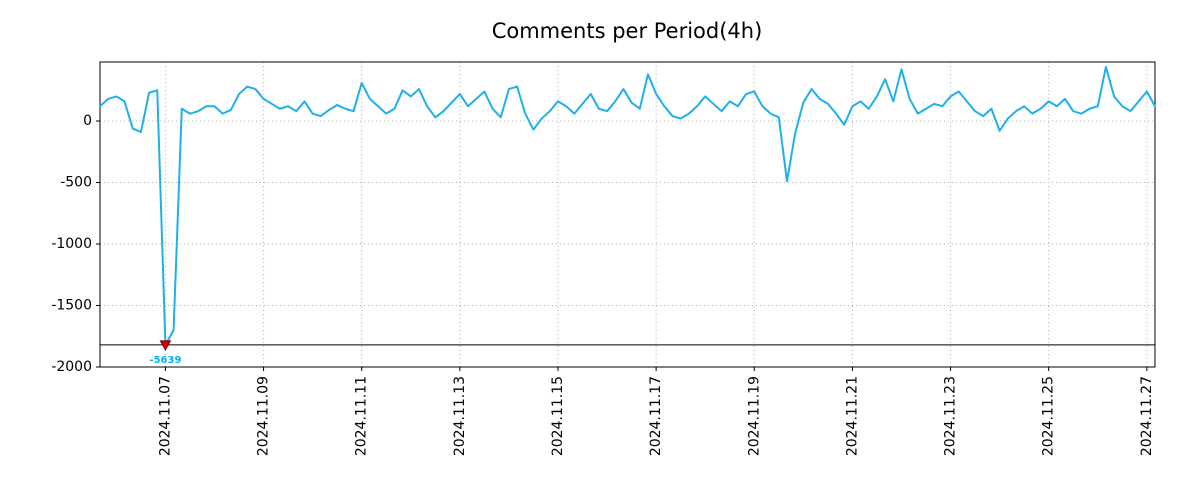  What do you see at coordinates (656, 416) in the screenshot?
I see `x-tick-label: 2024.11.17` at bounding box center [656, 416].